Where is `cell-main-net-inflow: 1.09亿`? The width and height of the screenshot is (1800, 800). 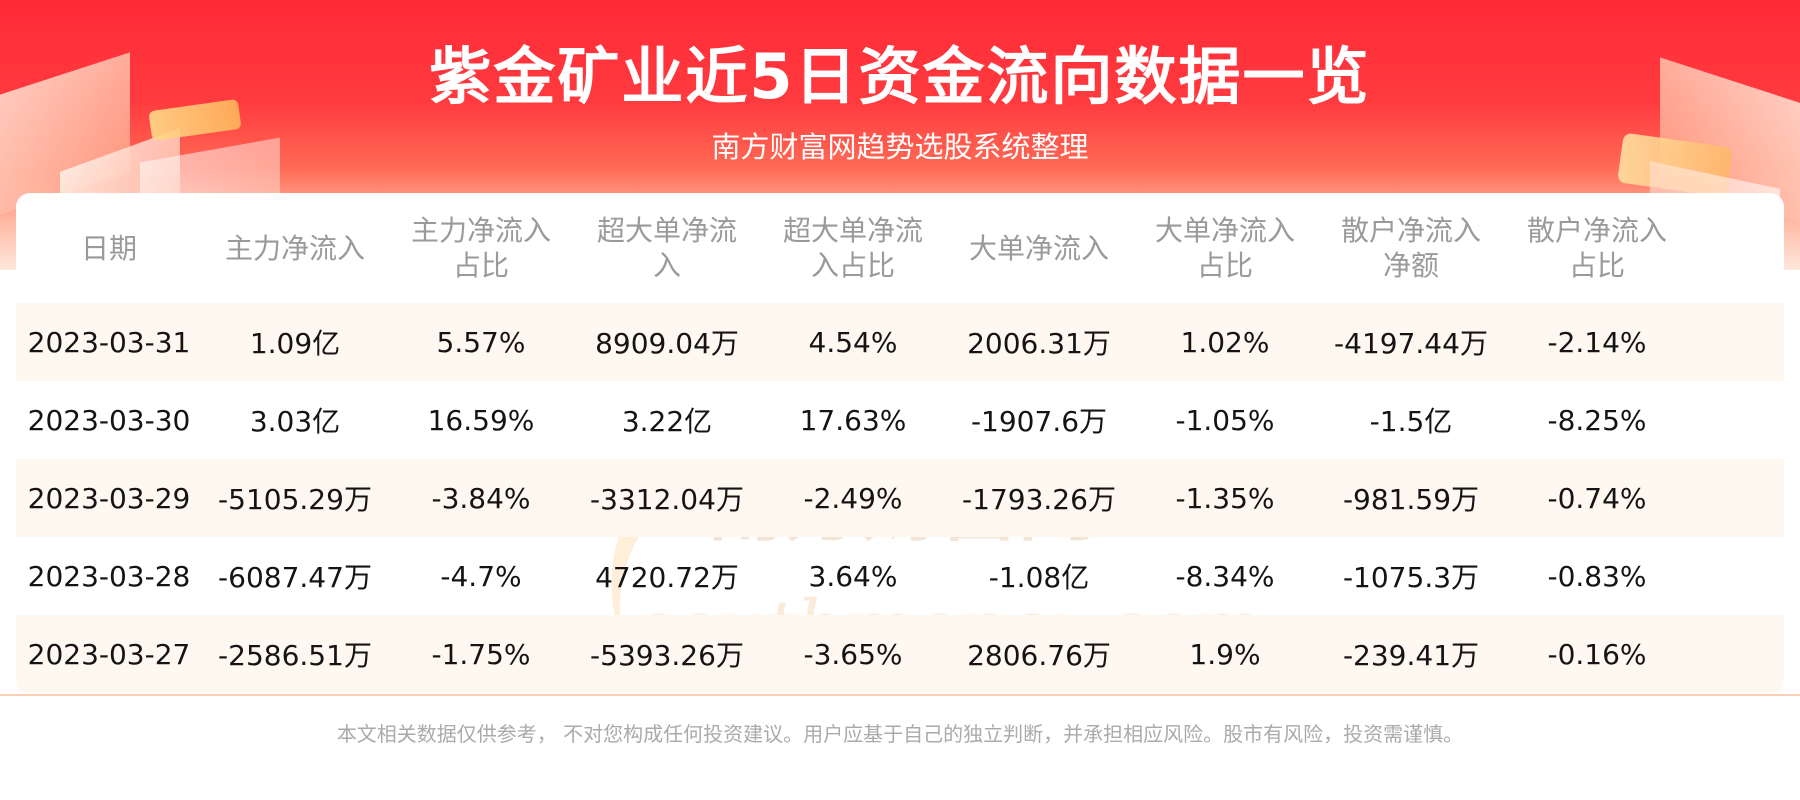 cell-main-net-inflow: 1.09亿 is located at coordinates (295, 343).